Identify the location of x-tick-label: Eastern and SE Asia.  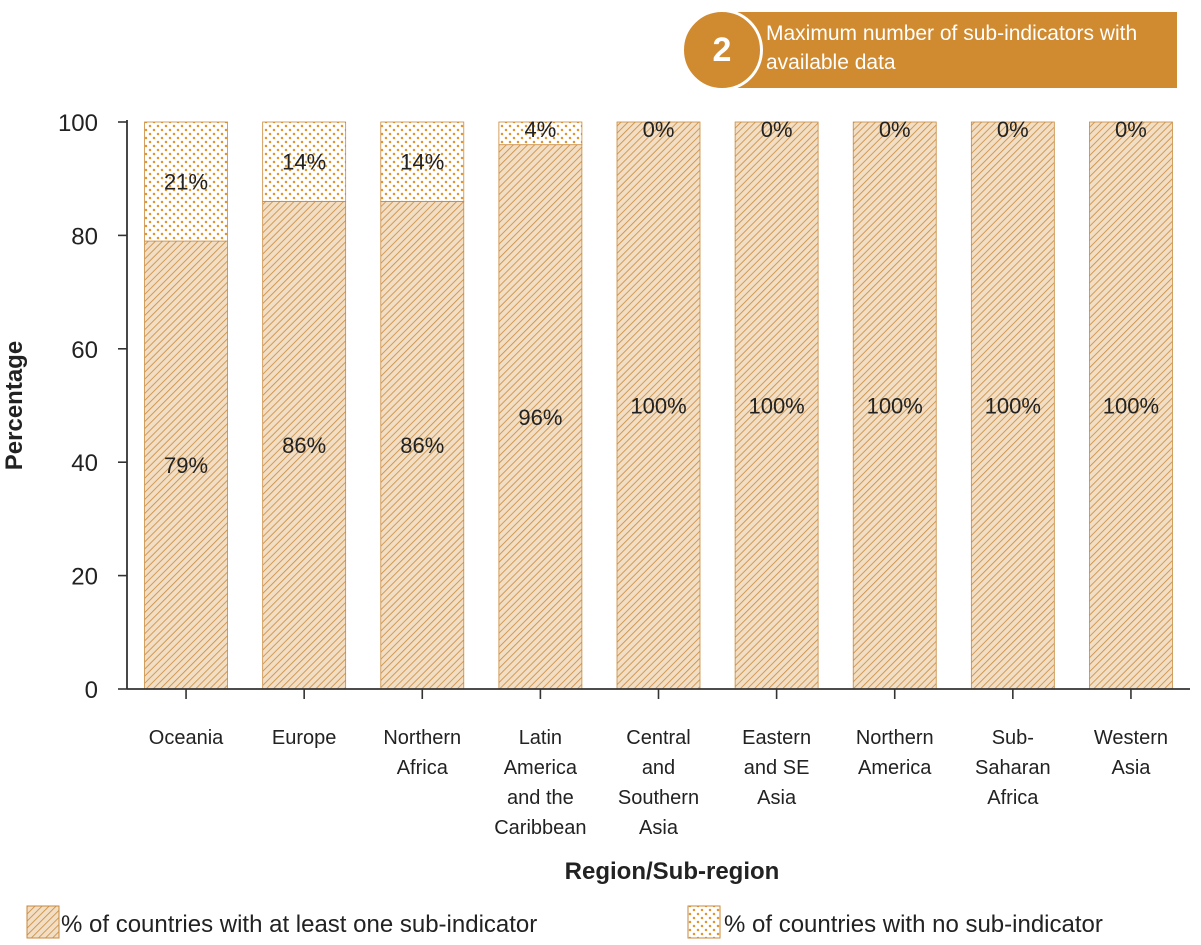
(776, 768).